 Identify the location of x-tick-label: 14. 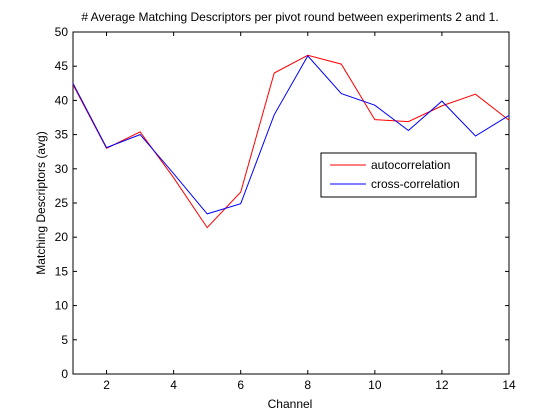
(509, 385).